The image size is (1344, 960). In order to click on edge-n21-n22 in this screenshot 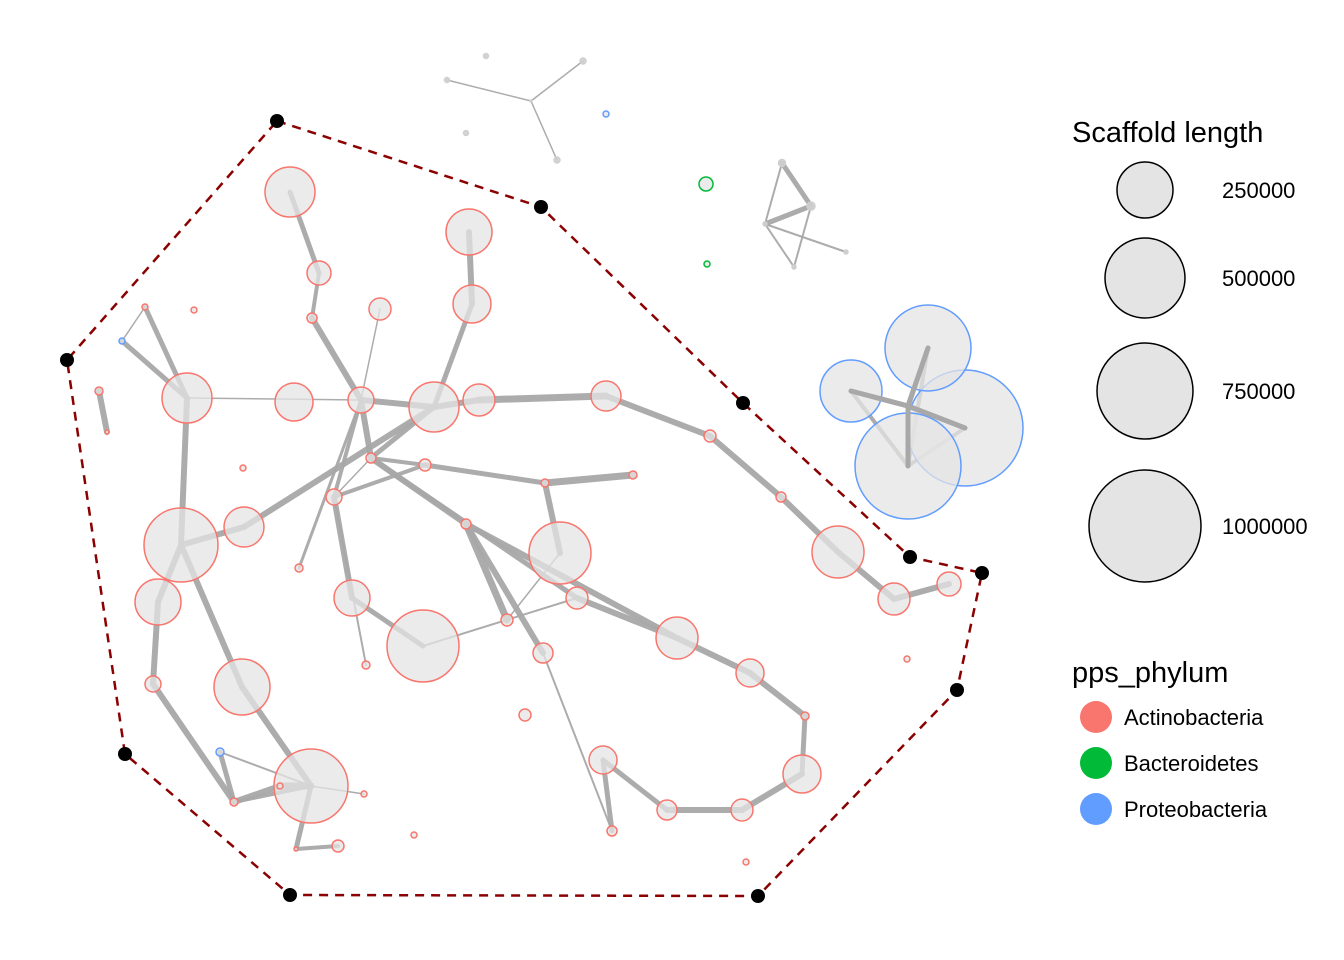, I will do `click(379, 481)`.